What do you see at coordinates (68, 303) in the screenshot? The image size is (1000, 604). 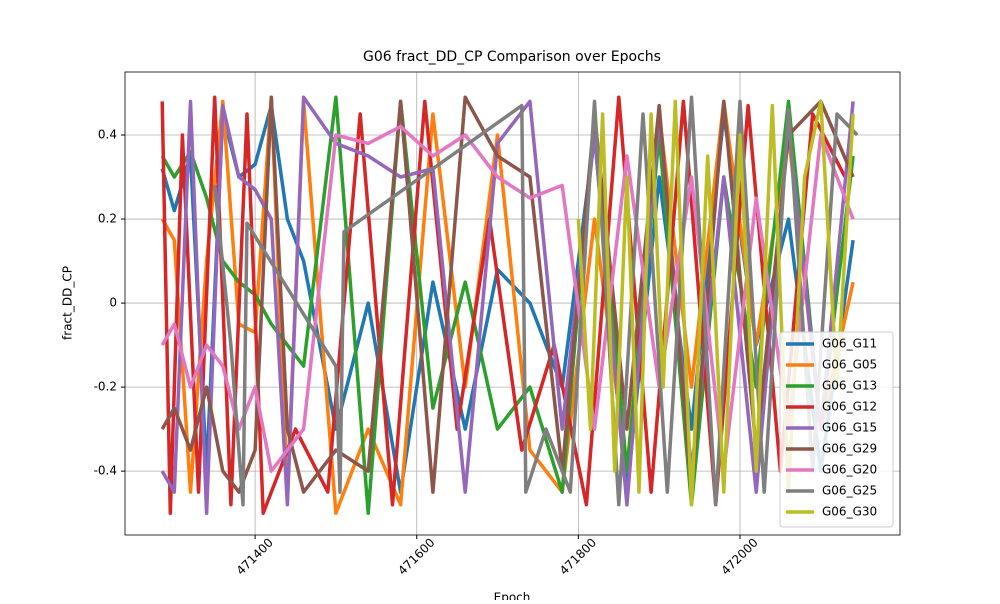 I see `y-axis-label: fract_DD_CP` at bounding box center [68, 303].